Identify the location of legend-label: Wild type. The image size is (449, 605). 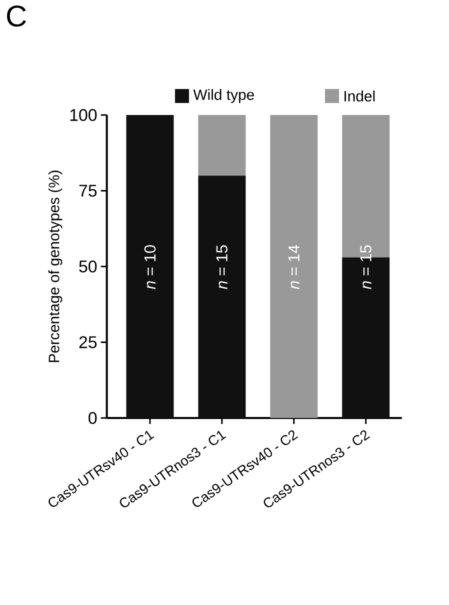
(223, 96).